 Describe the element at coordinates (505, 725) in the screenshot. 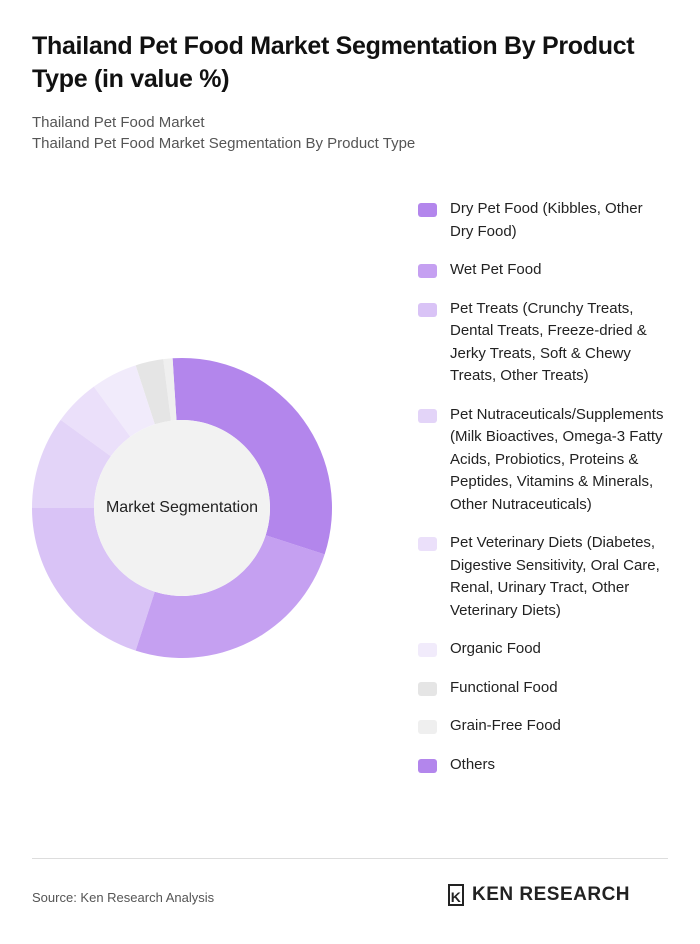

I see `legend-label: Grain-Free Food` at that location.